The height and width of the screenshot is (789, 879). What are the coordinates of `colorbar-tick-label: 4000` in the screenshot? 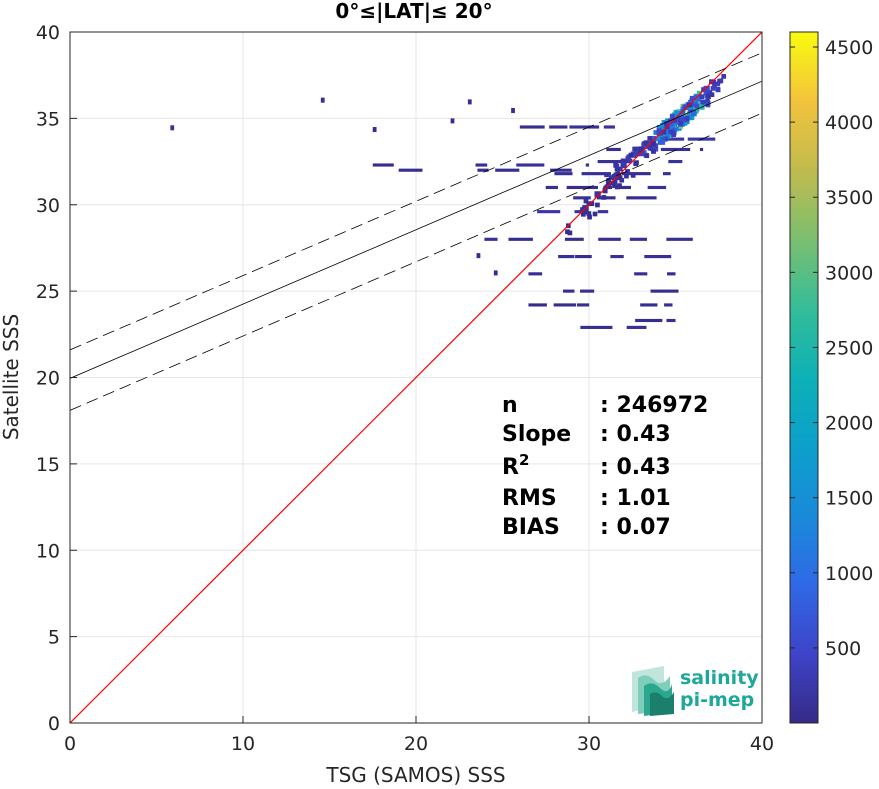 It's located at (849, 123).